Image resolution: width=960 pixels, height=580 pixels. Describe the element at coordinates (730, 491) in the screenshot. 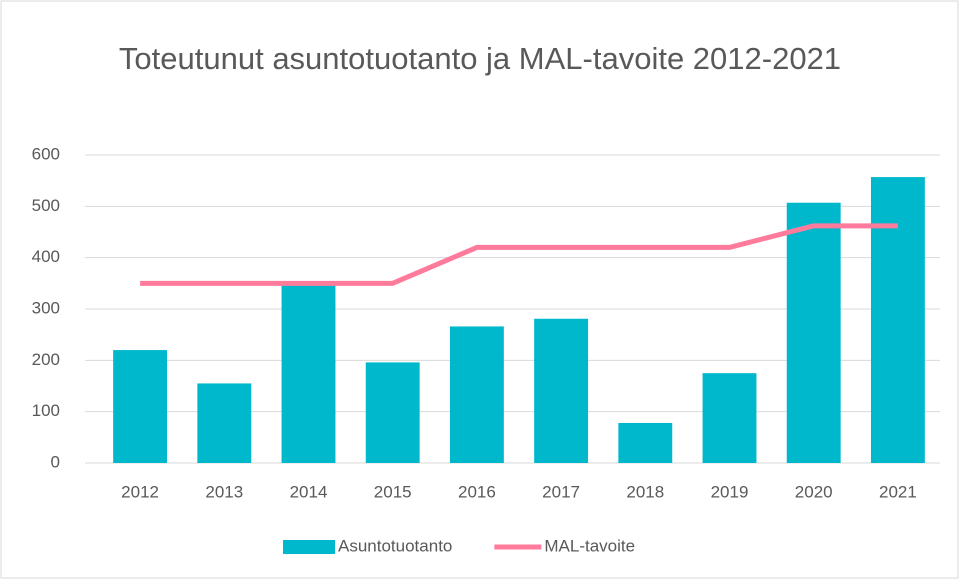

I see `x-tick-label: 2019` at that location.